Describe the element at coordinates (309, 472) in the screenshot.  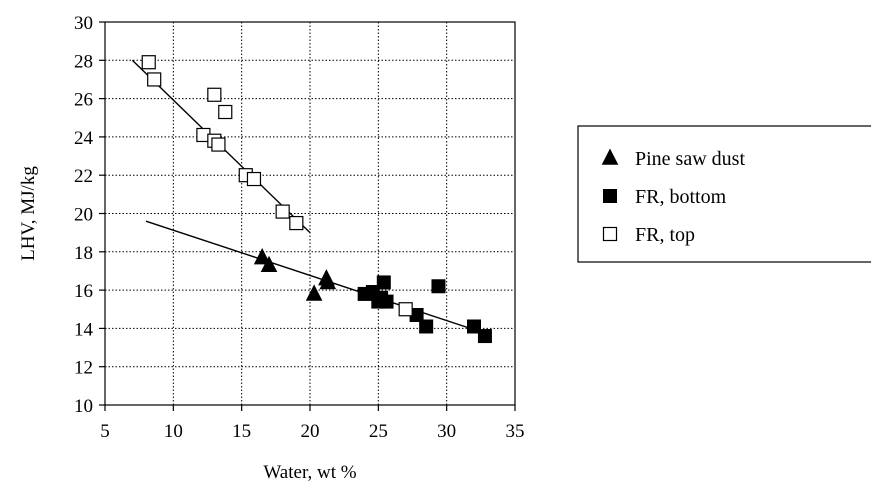
I see `x-axis-label: Water, wt %` at that location.